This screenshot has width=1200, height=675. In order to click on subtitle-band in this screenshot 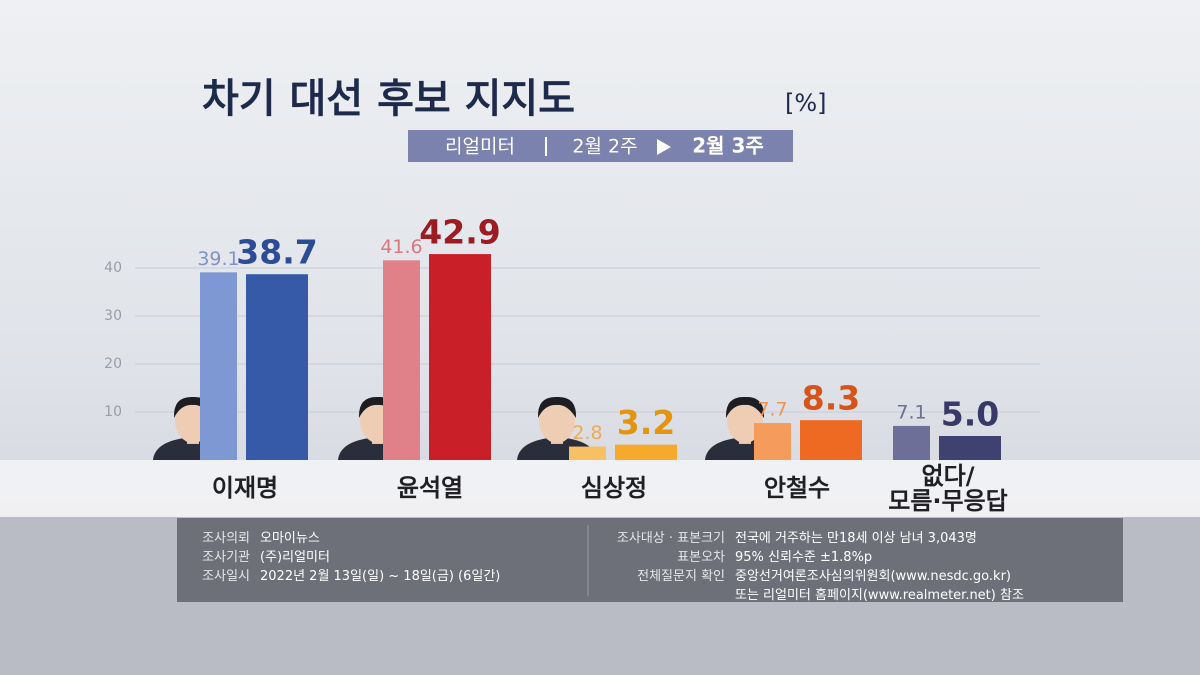, I will do `click(600, 146)`.